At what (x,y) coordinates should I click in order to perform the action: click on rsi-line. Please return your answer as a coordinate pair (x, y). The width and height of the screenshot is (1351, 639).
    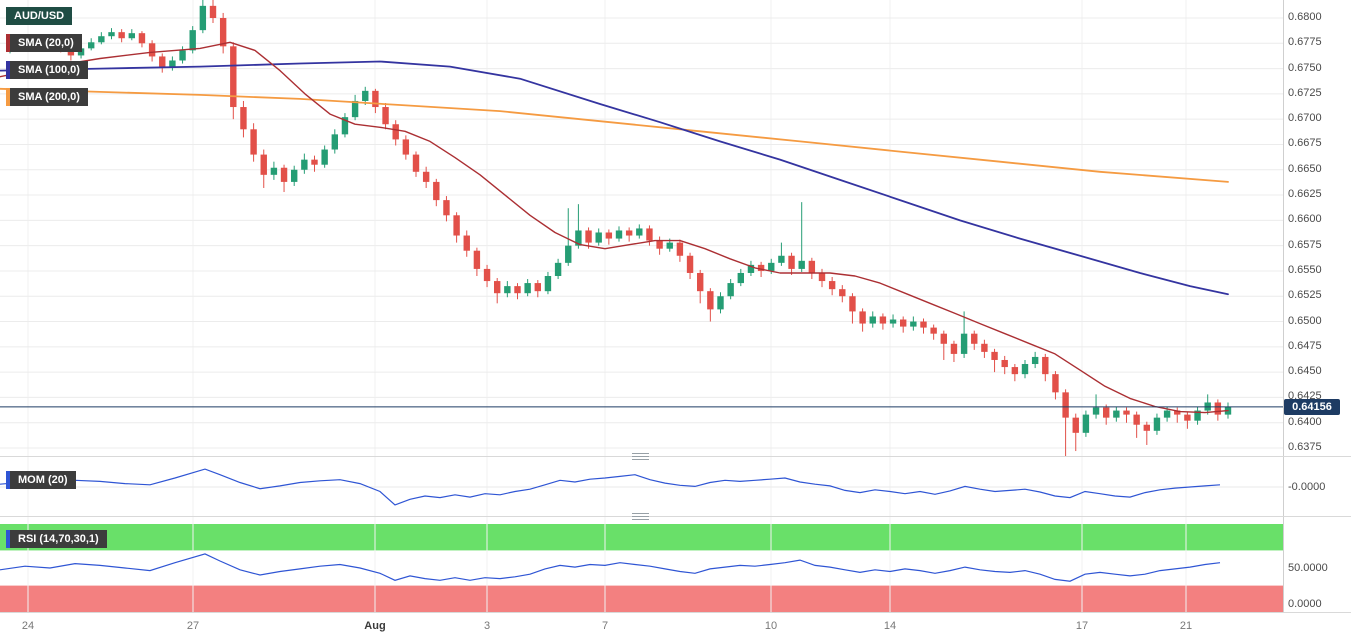
    Looking at the image, I should click on (610, 567).